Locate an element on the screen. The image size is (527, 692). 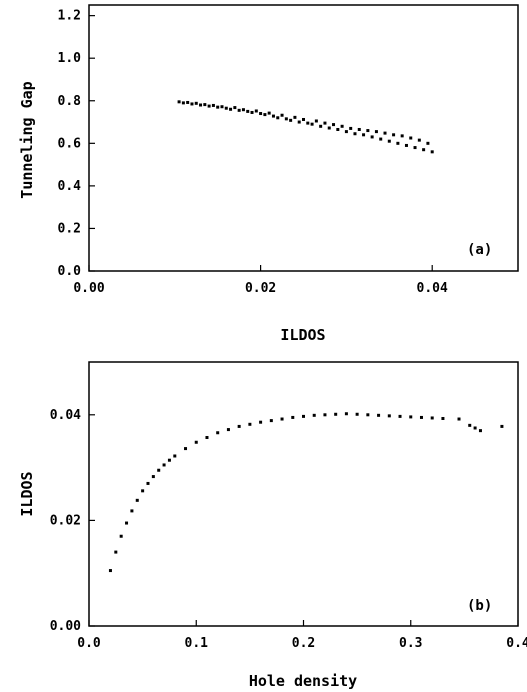
panel-a-label: (a) is located at coordinates (479, 250).